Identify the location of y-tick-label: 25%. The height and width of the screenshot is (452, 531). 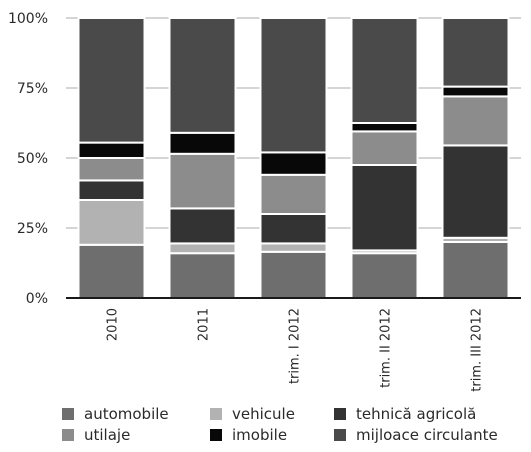
(32, 229).